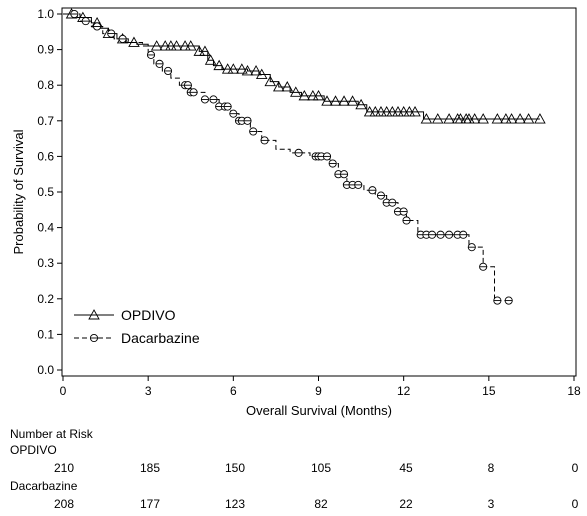 Image resolution: width=587 pixels, height=516 pixels. What do you see at coordinates (574, 391) in the screenshot?
I see `x-tick-label: 18` at bounding box center [574, 391].